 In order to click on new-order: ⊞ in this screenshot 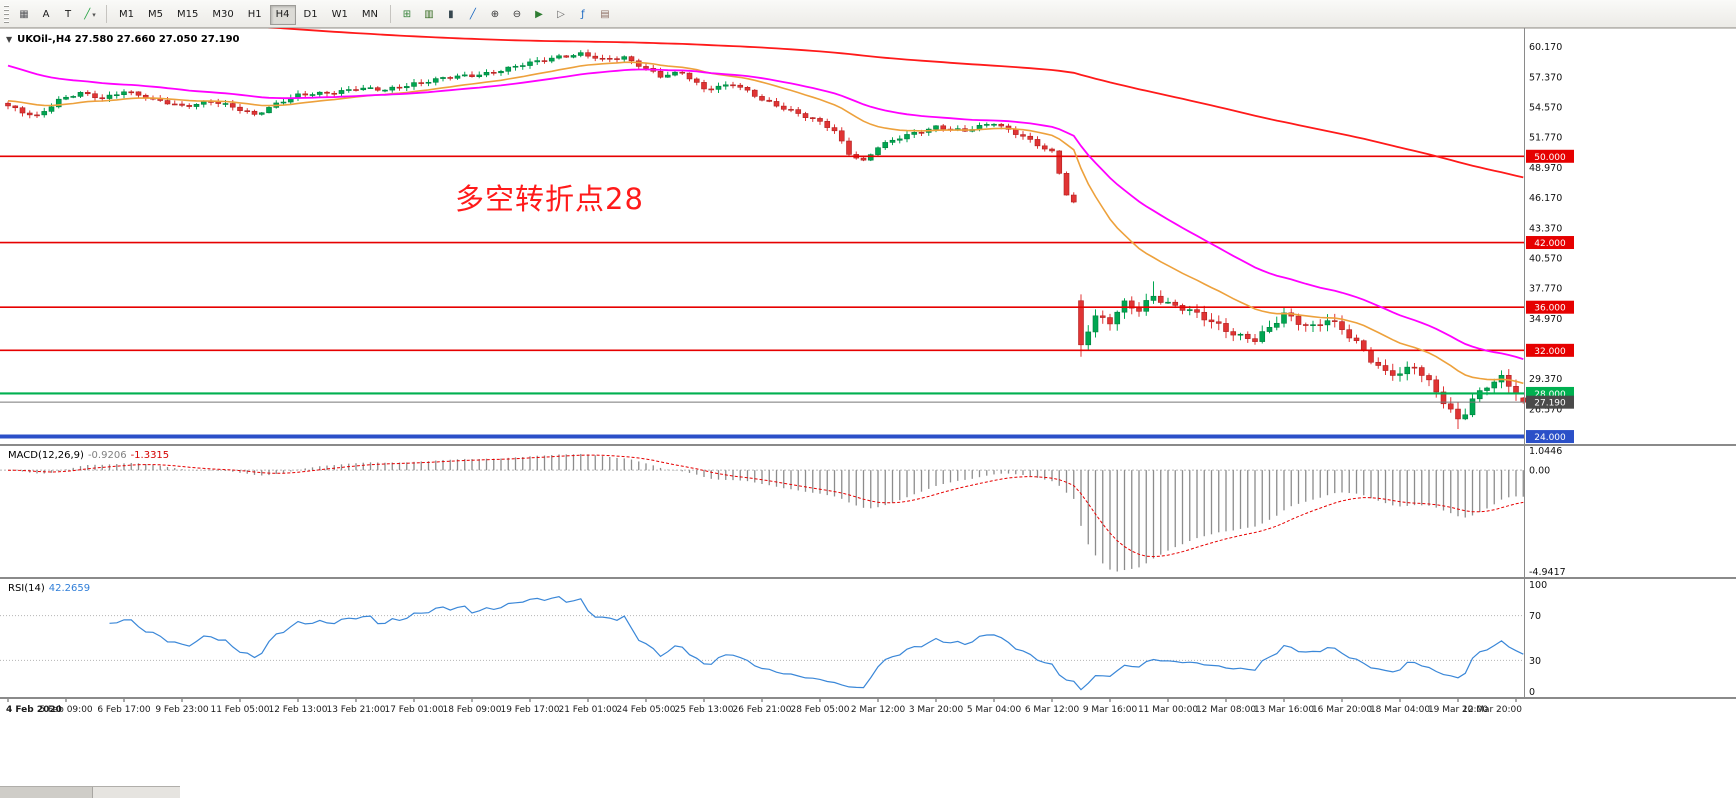, I will do `click(407, 15)`.